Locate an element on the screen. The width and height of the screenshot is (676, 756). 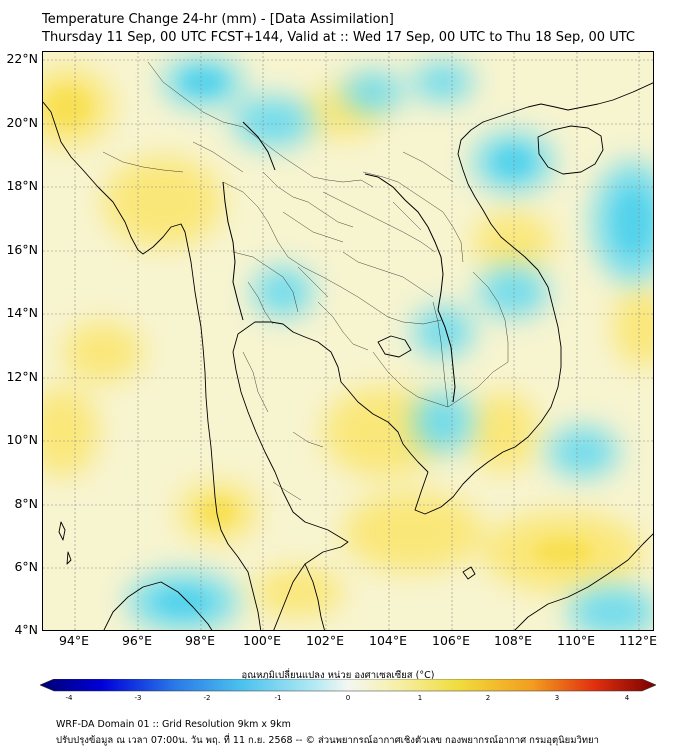
lon-label-94e: 94°E is located at coordinates (74, 640).